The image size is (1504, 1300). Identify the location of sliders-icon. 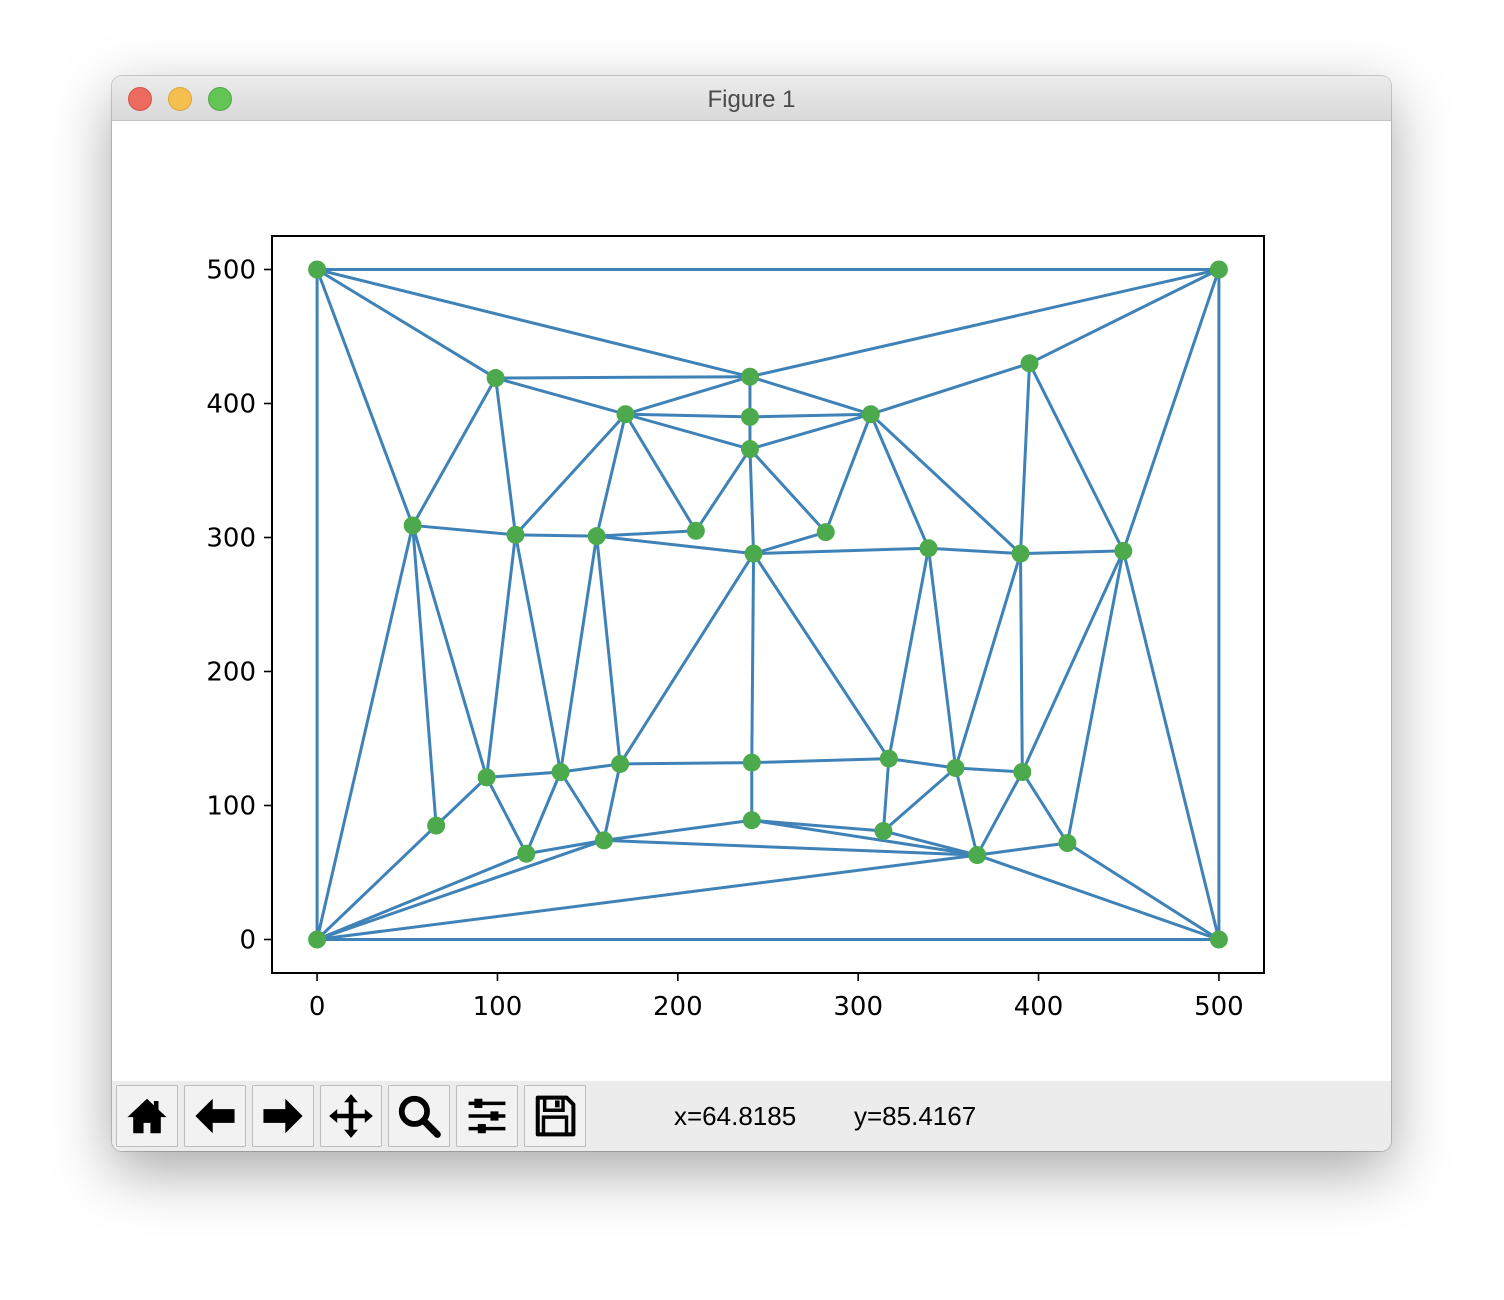
(487, 1116).